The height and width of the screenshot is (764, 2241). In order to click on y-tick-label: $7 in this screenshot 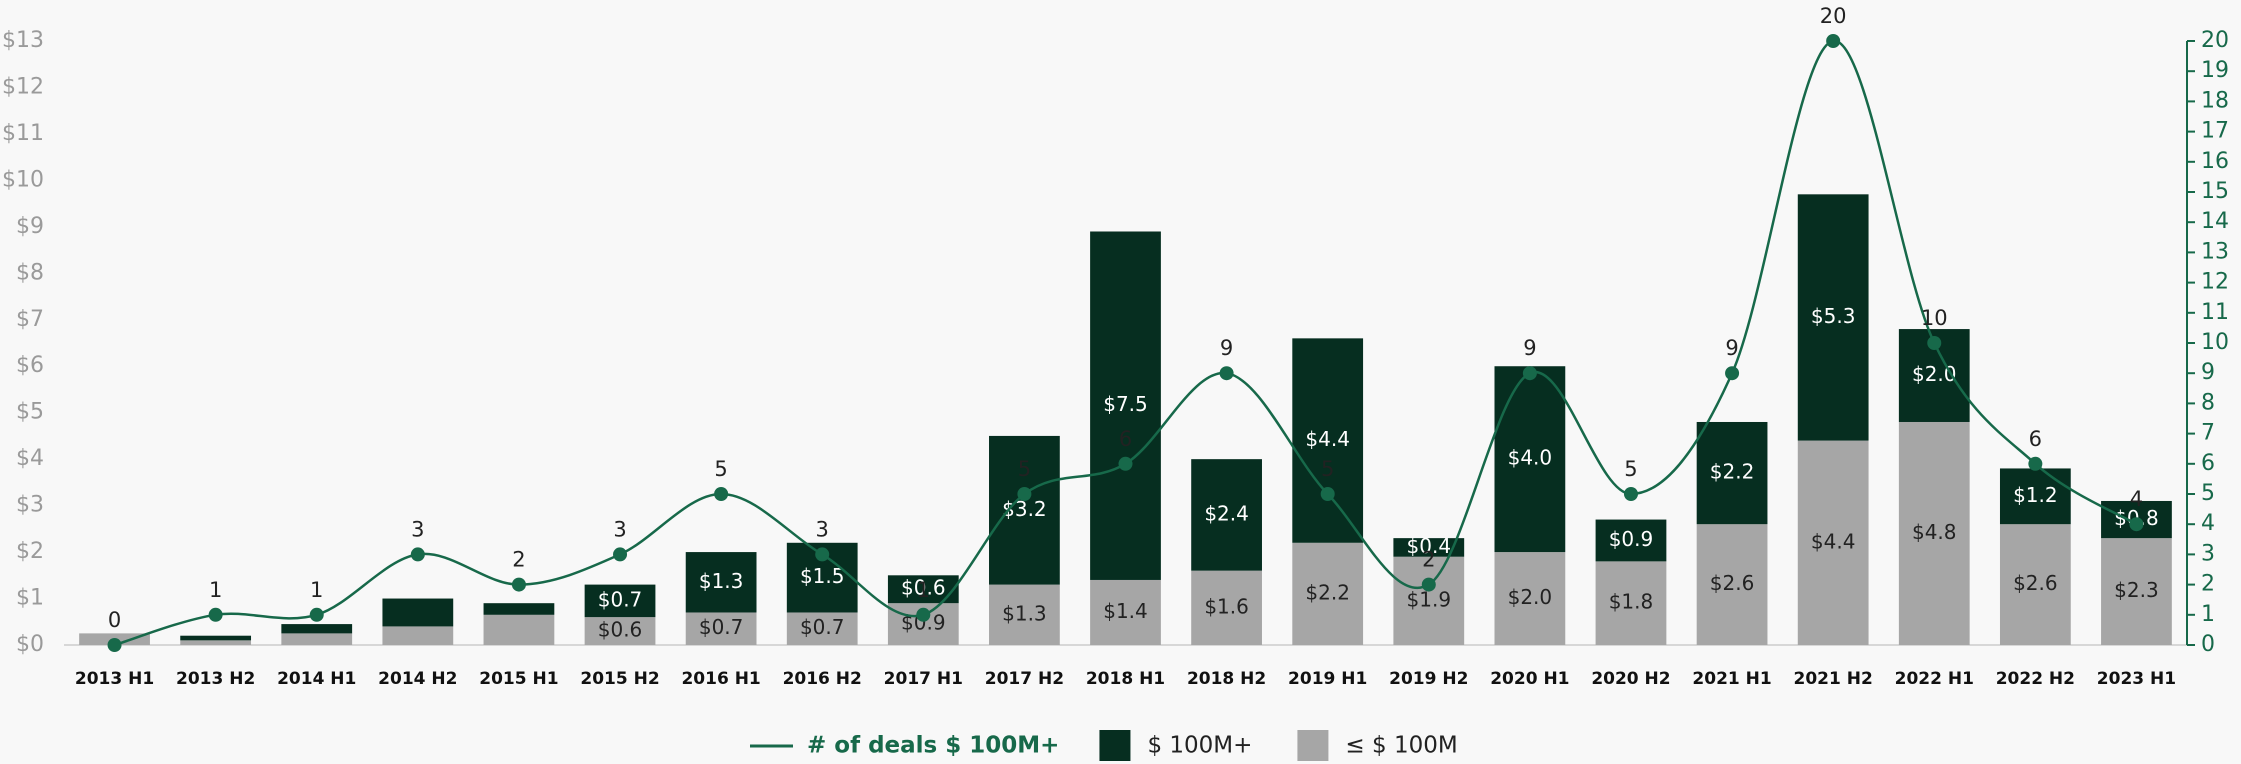, I will do `click(30, 319)`.